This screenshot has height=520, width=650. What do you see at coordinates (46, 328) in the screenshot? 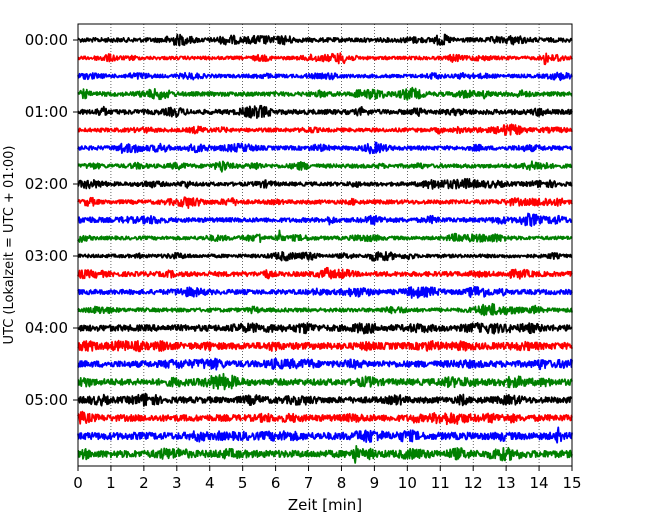
I see `y-tick-label: 04:00` at bounding box center [46, 328].